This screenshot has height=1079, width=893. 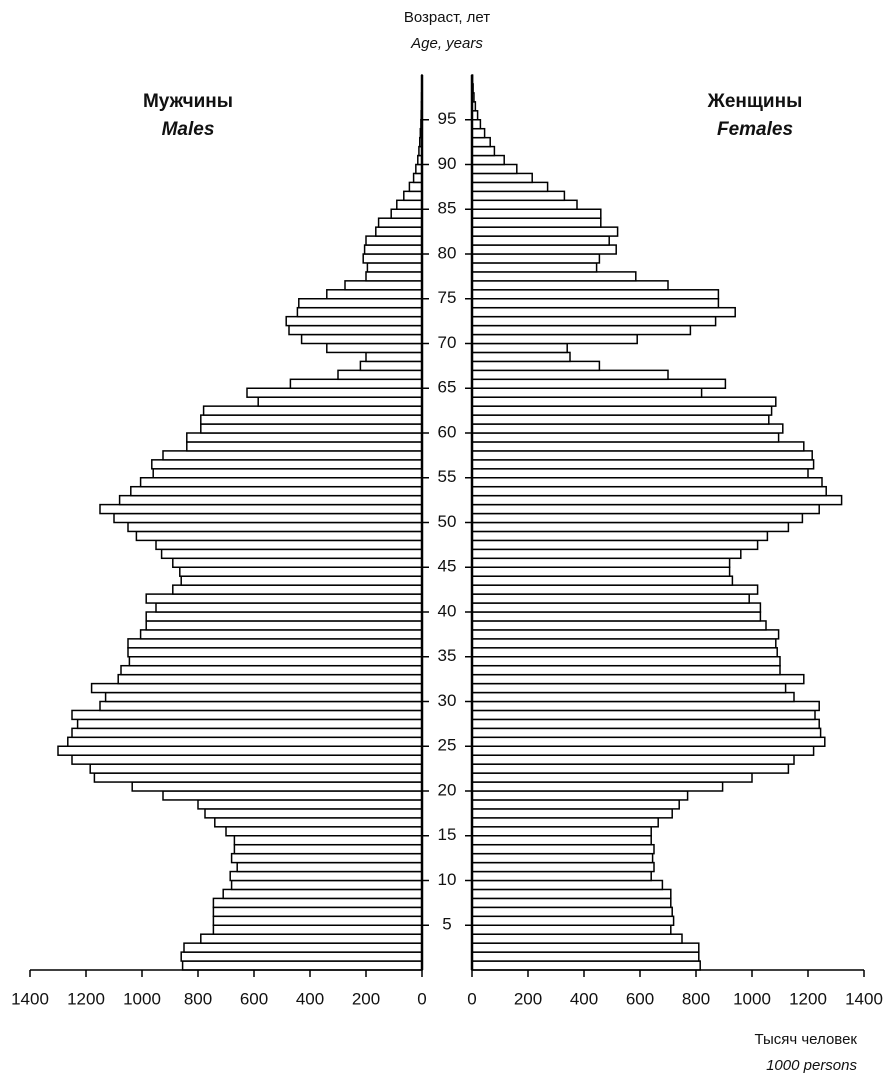 I want to click on legend-label: Мужчины, so click(x=188, y=101).